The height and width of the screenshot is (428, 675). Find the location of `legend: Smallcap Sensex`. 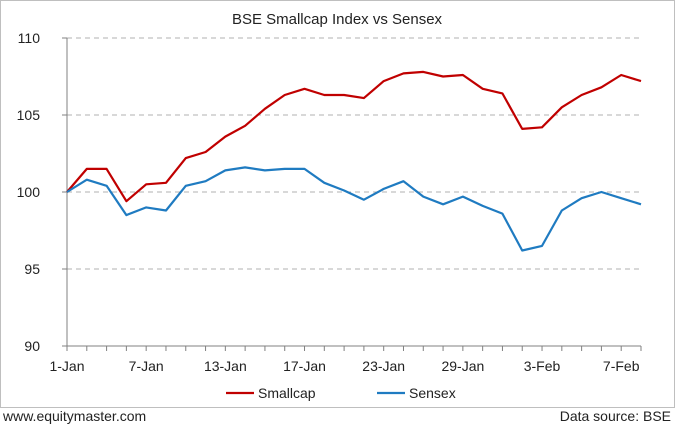

legend: Smallcap Sensex is located at coordinates (341, 393).